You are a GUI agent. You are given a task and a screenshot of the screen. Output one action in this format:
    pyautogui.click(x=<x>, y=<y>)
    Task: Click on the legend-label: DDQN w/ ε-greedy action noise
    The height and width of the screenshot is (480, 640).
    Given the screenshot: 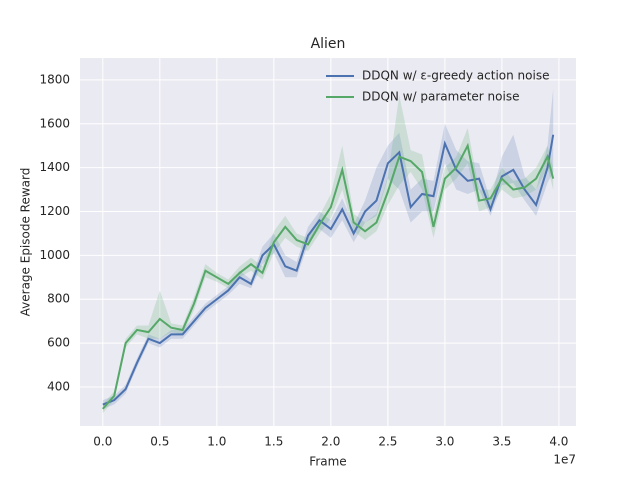 What is the action you would take?
    pyautogui.click(x=455, y=76)
    